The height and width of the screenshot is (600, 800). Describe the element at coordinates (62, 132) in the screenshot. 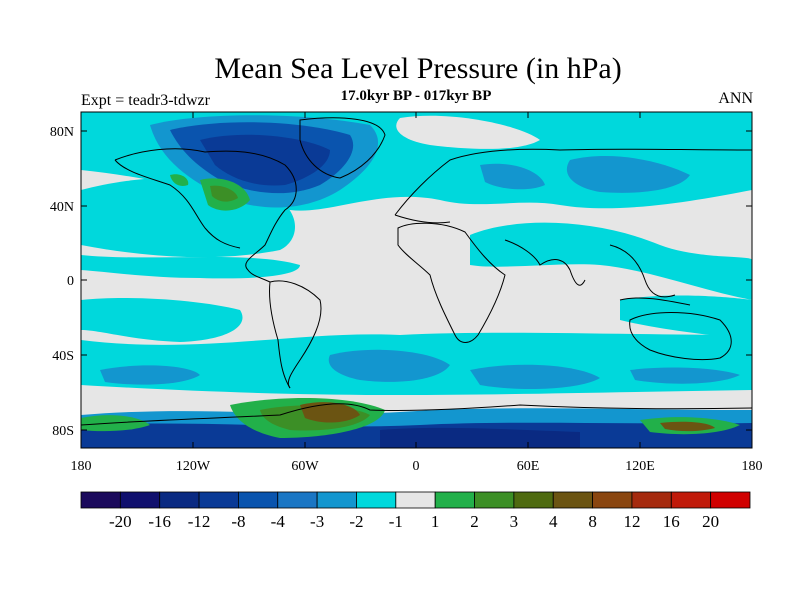

I see `lat-label-80n: 80N` at that location.